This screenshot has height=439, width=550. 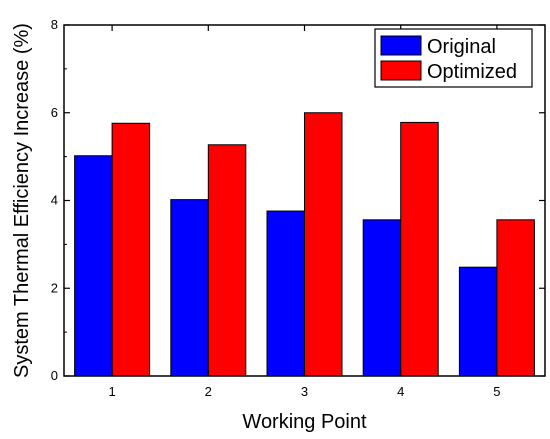 I want to click on legend-swatch-original, so click(x=401, y=45).